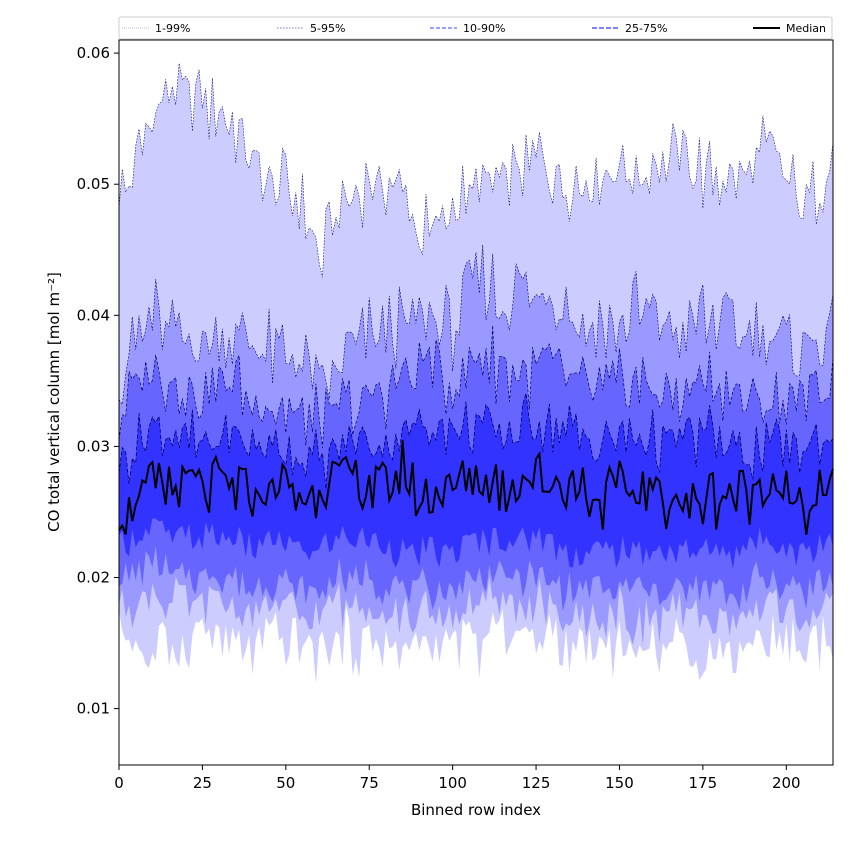 The height and width of the screenshot is (850, 850). I want to click on y-tick-label: 0.05, so click(93, 184).